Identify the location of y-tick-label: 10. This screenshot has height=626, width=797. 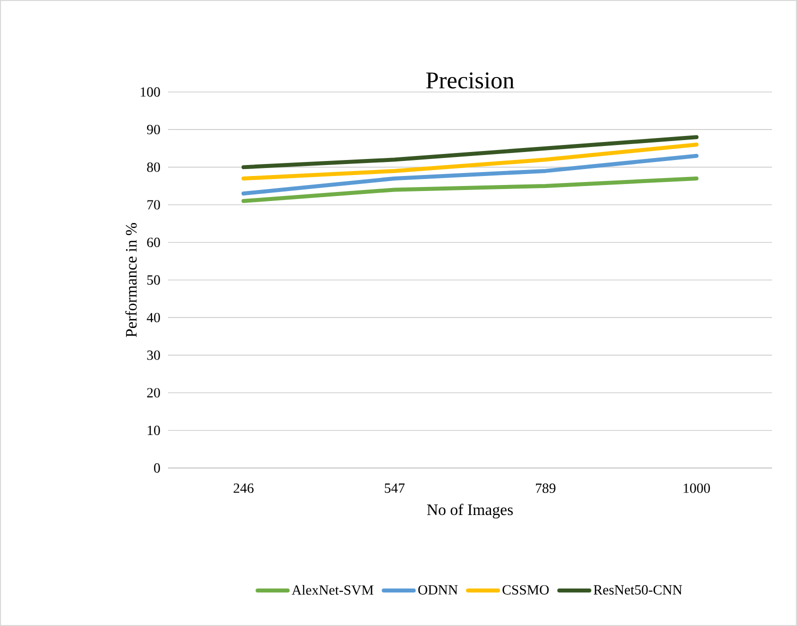
(154, 431).